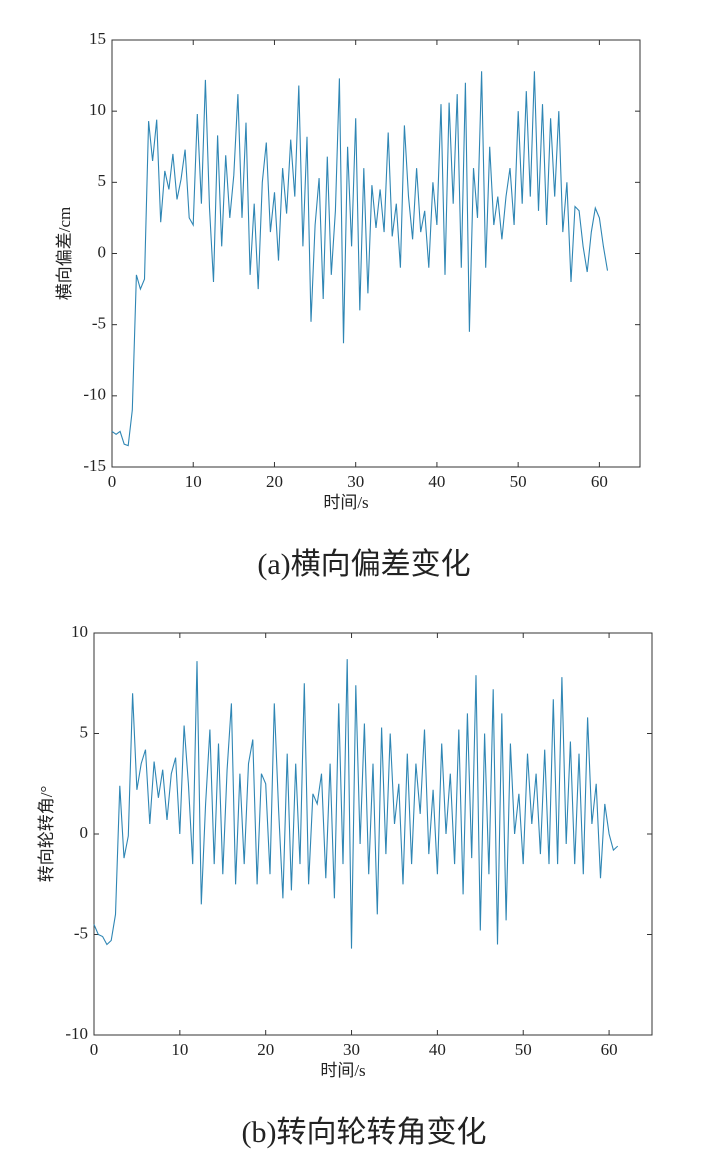 The height and width of the screenshot is (1158, 727). Describe the element at coordinates (97, 38) in the screenshot. I see `y-tick-label: 15` at that location.